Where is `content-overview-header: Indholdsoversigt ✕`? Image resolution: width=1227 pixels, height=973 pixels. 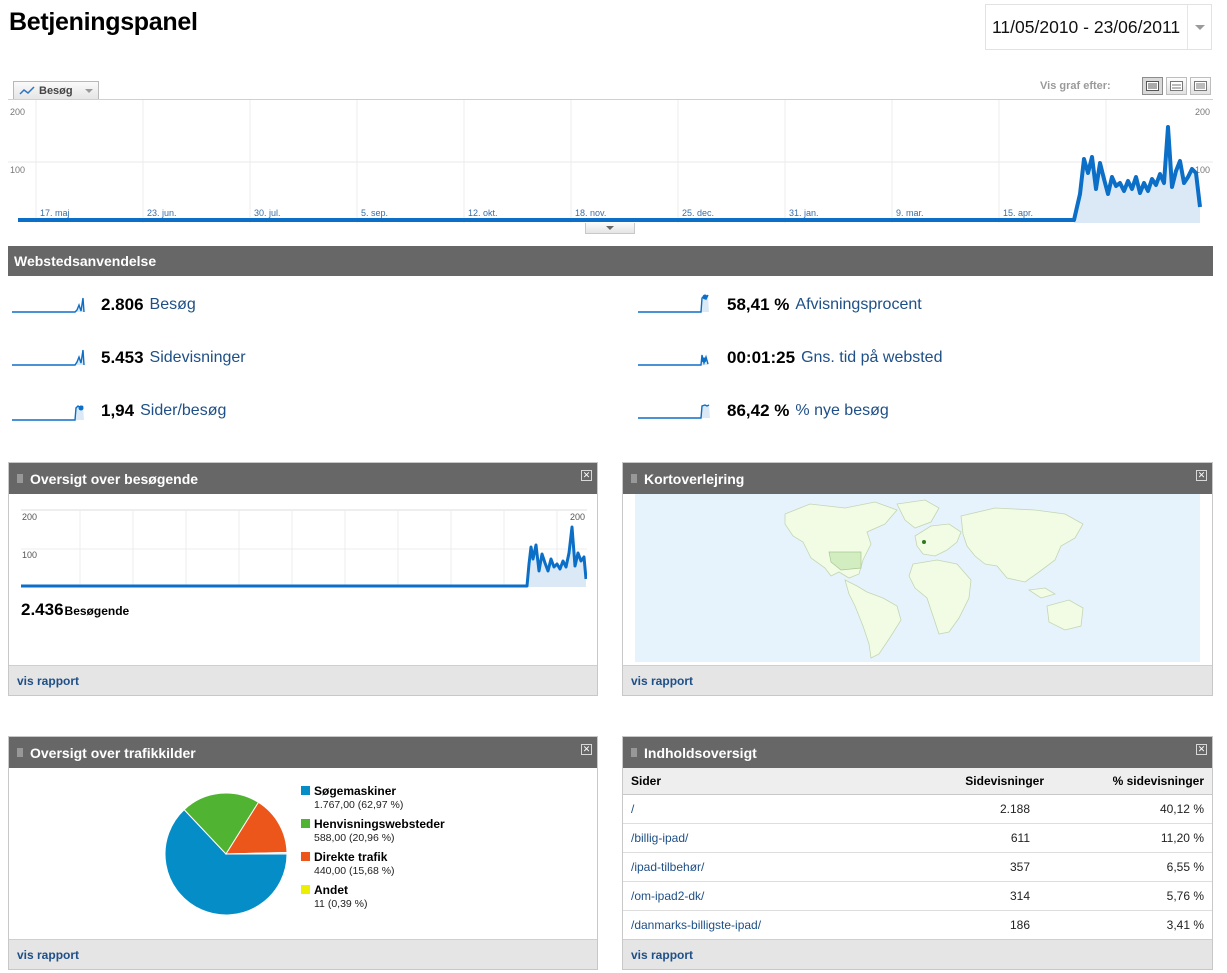
content-overview-header: Indholdsoversigt ✕ is located at coordinates (917, 752).